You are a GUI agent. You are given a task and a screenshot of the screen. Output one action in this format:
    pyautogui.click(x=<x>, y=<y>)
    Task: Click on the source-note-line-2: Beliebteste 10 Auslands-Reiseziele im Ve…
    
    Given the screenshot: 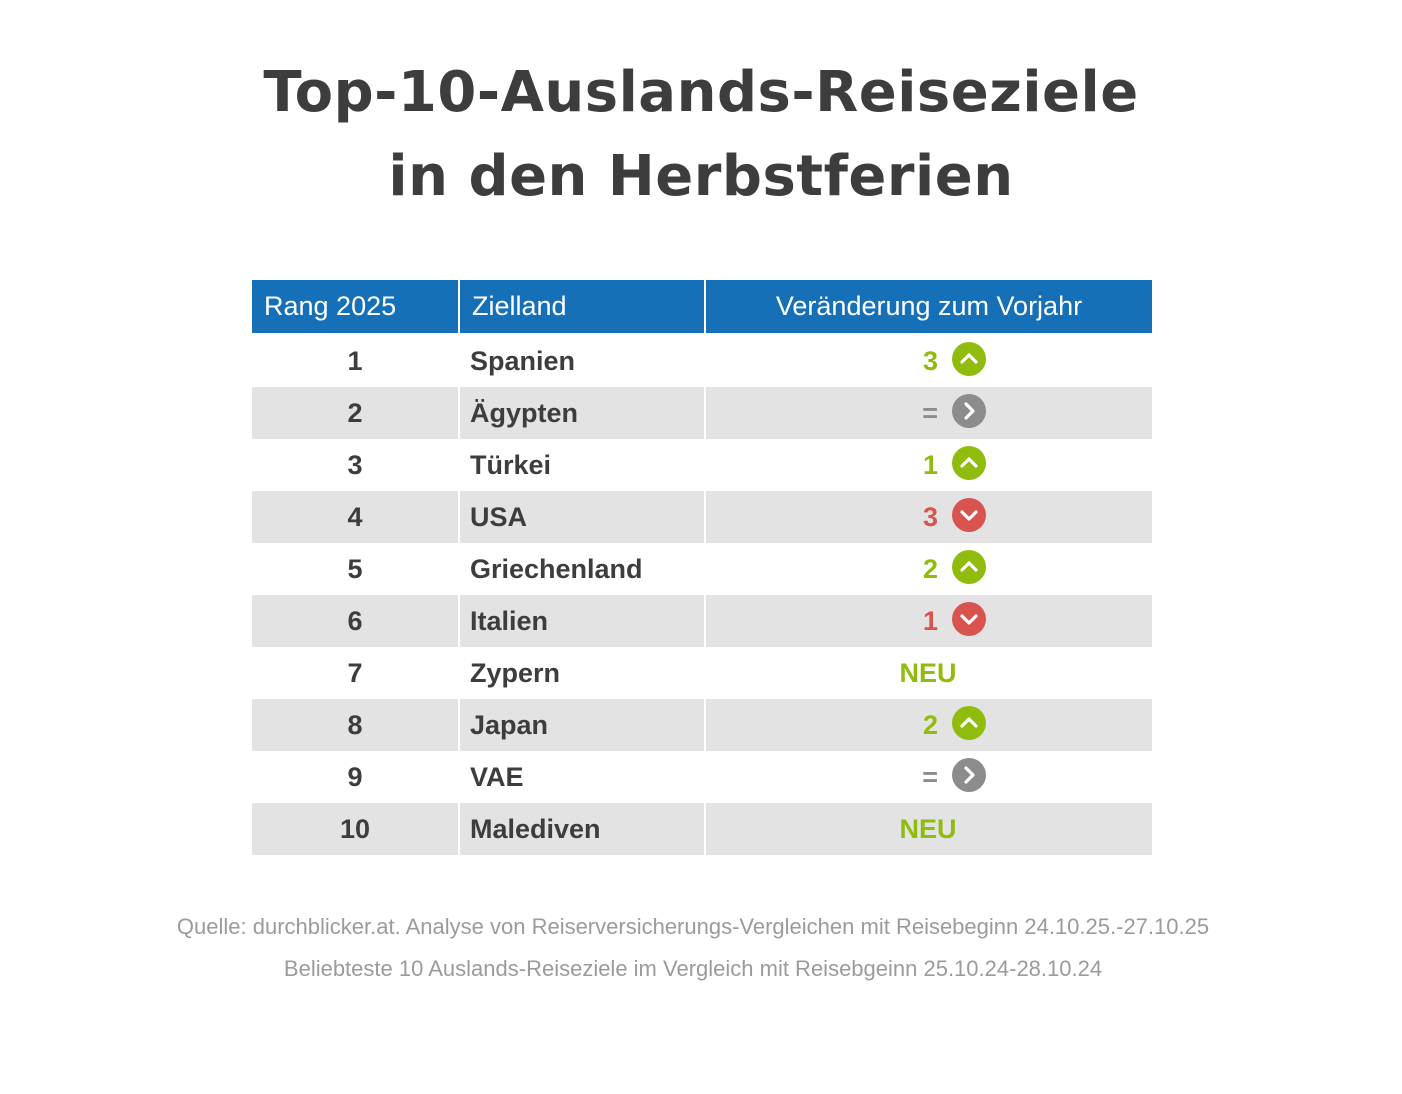 What is the action you would take?
    pyautogui.click(x=693, y=968)
    